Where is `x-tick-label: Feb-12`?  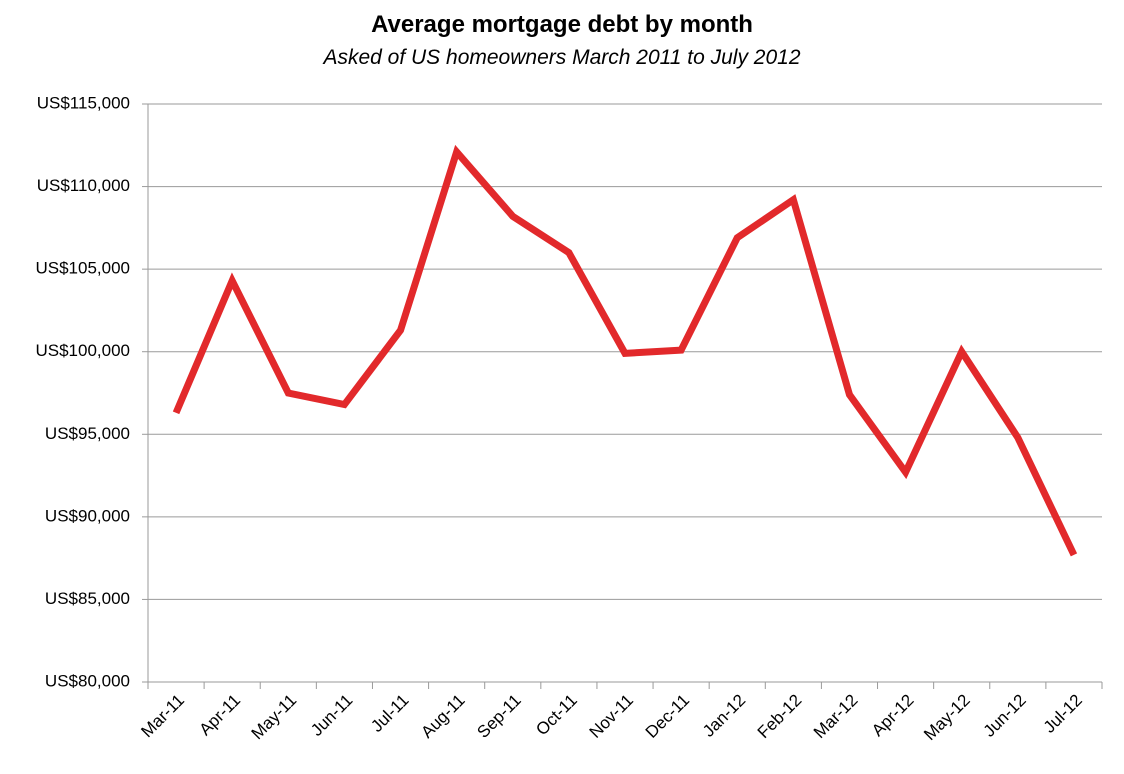 x-tick-label: Feb-12 is located at coordinates (780, 717).